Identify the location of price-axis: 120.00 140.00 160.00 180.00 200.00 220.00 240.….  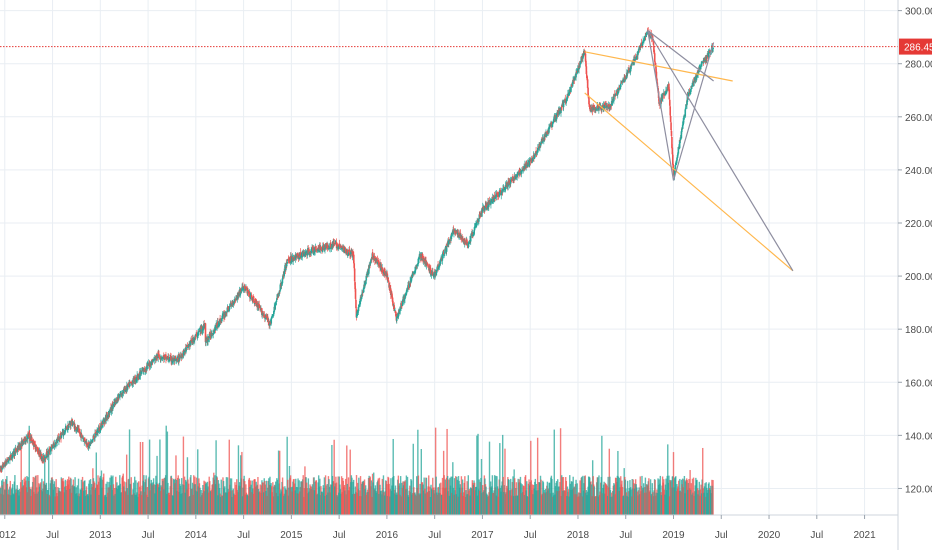
(915, 251).